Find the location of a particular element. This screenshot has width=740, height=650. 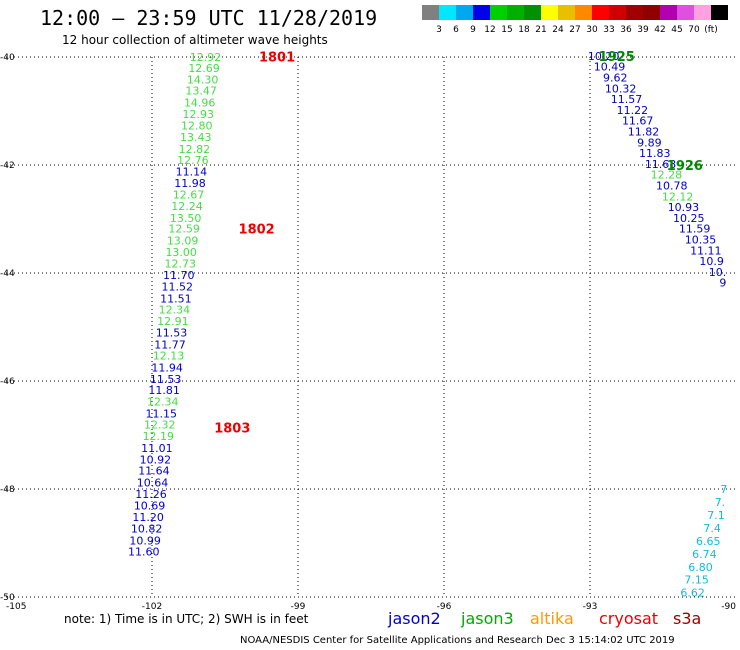

wave-height-value: 7.15 is located at coordinates (696, 580).